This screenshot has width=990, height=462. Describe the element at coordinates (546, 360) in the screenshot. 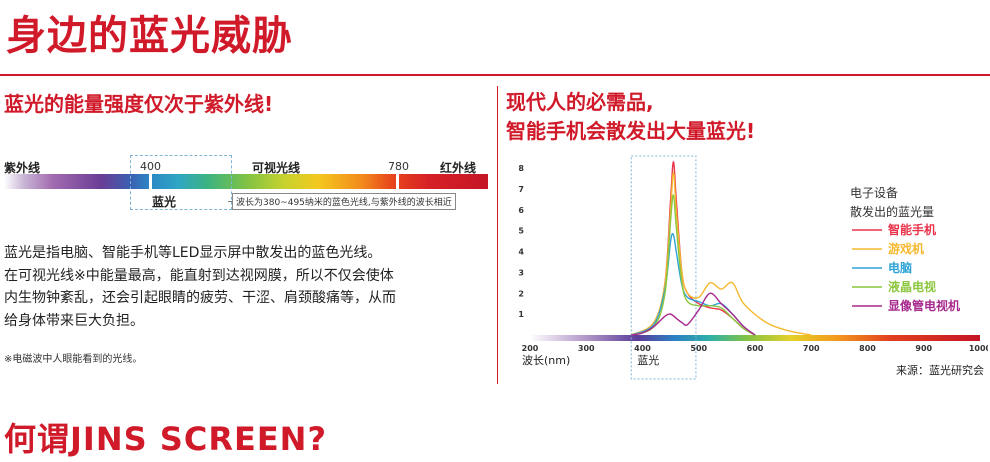

I see `x-axis-label: 波长(nm)` at that location.